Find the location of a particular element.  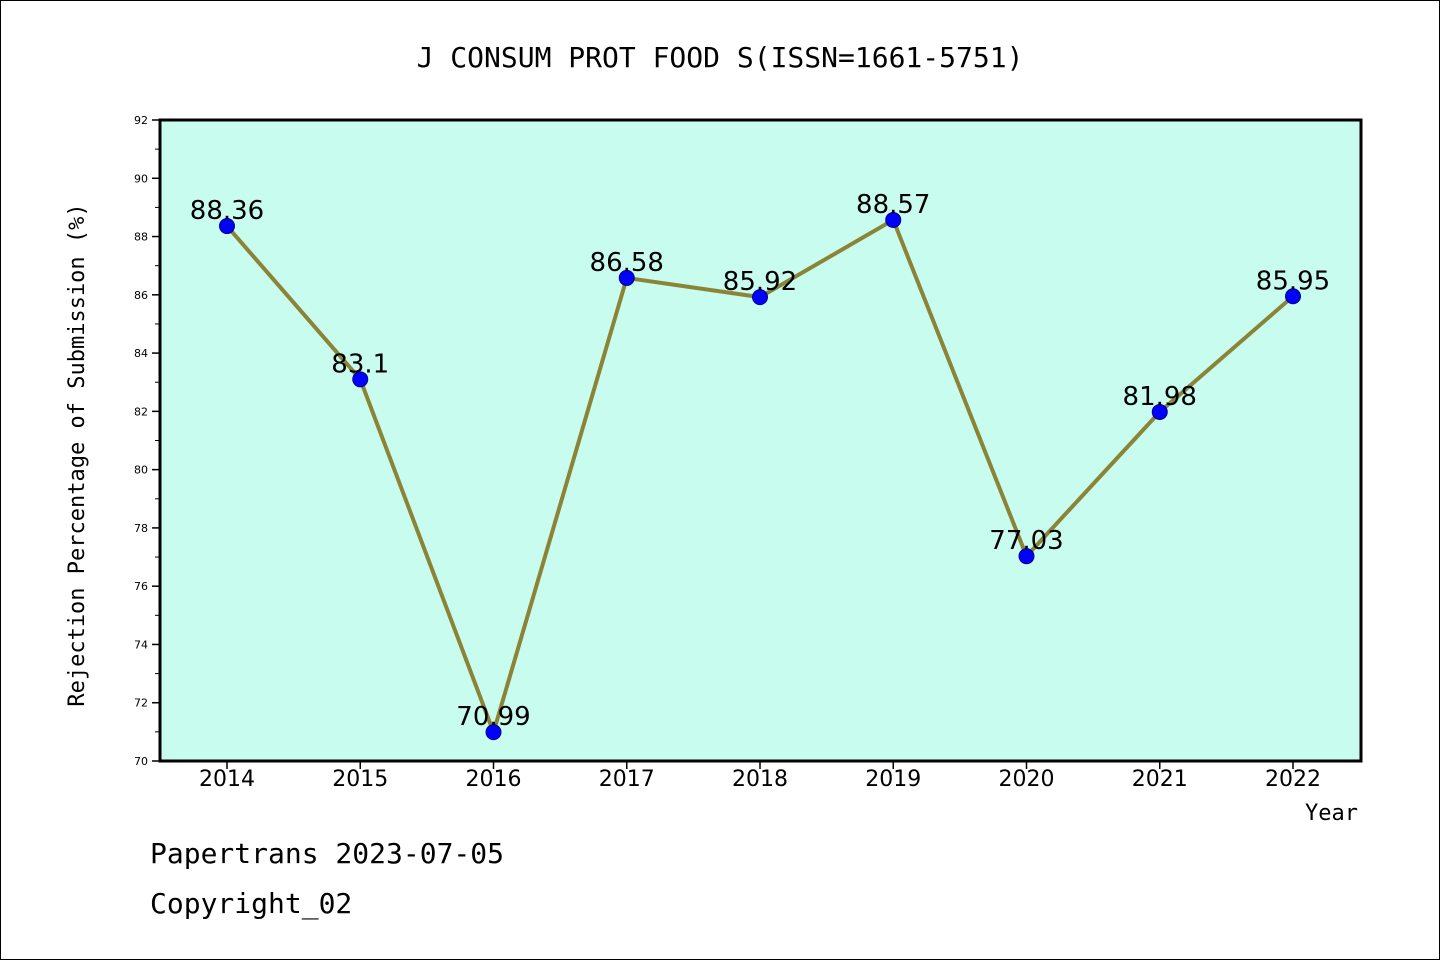

x-axis: 2014 2015 2016 2017 2018 2019 2020 2021 2022 is located at coordinates (760, 776).